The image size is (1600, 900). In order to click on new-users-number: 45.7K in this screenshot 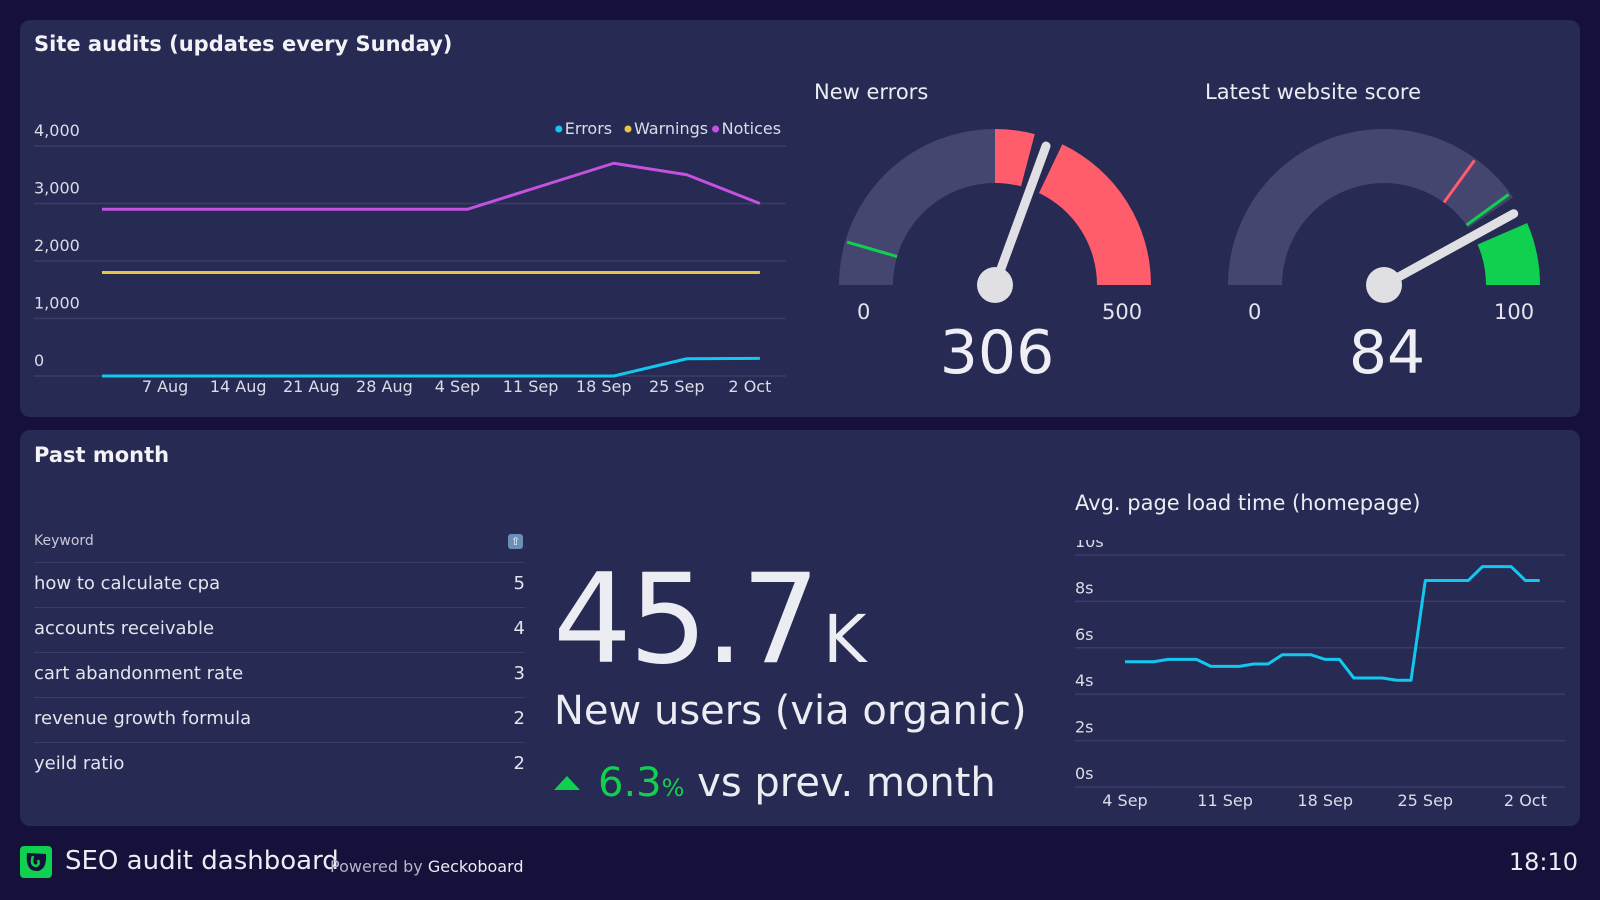, I will do `click(709, 620)`.